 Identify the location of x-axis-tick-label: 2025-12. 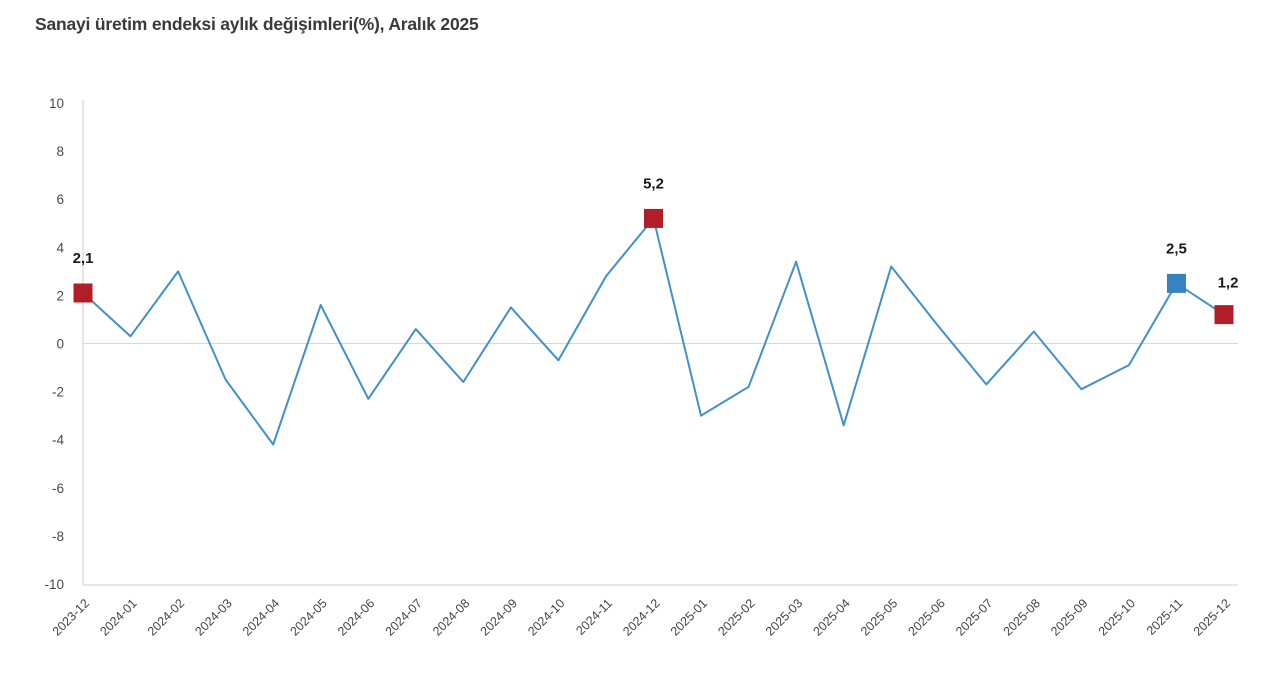
(1212, 617).